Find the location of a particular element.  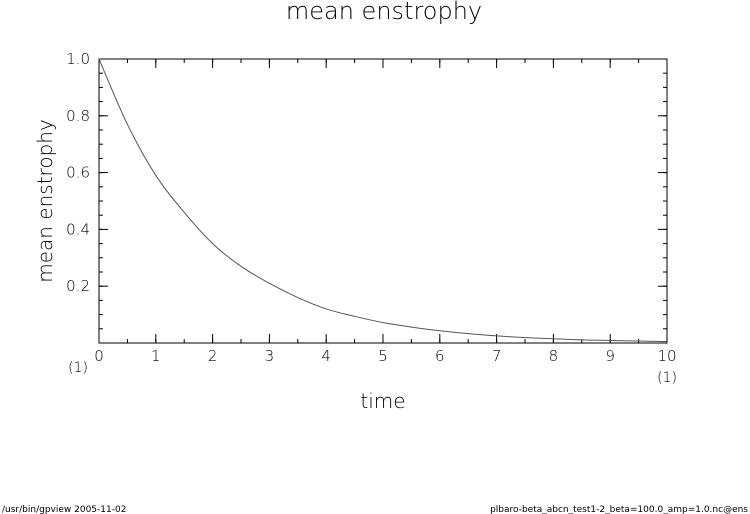

x-axis-unit-left: (1) is located at coordinates (78, 368).